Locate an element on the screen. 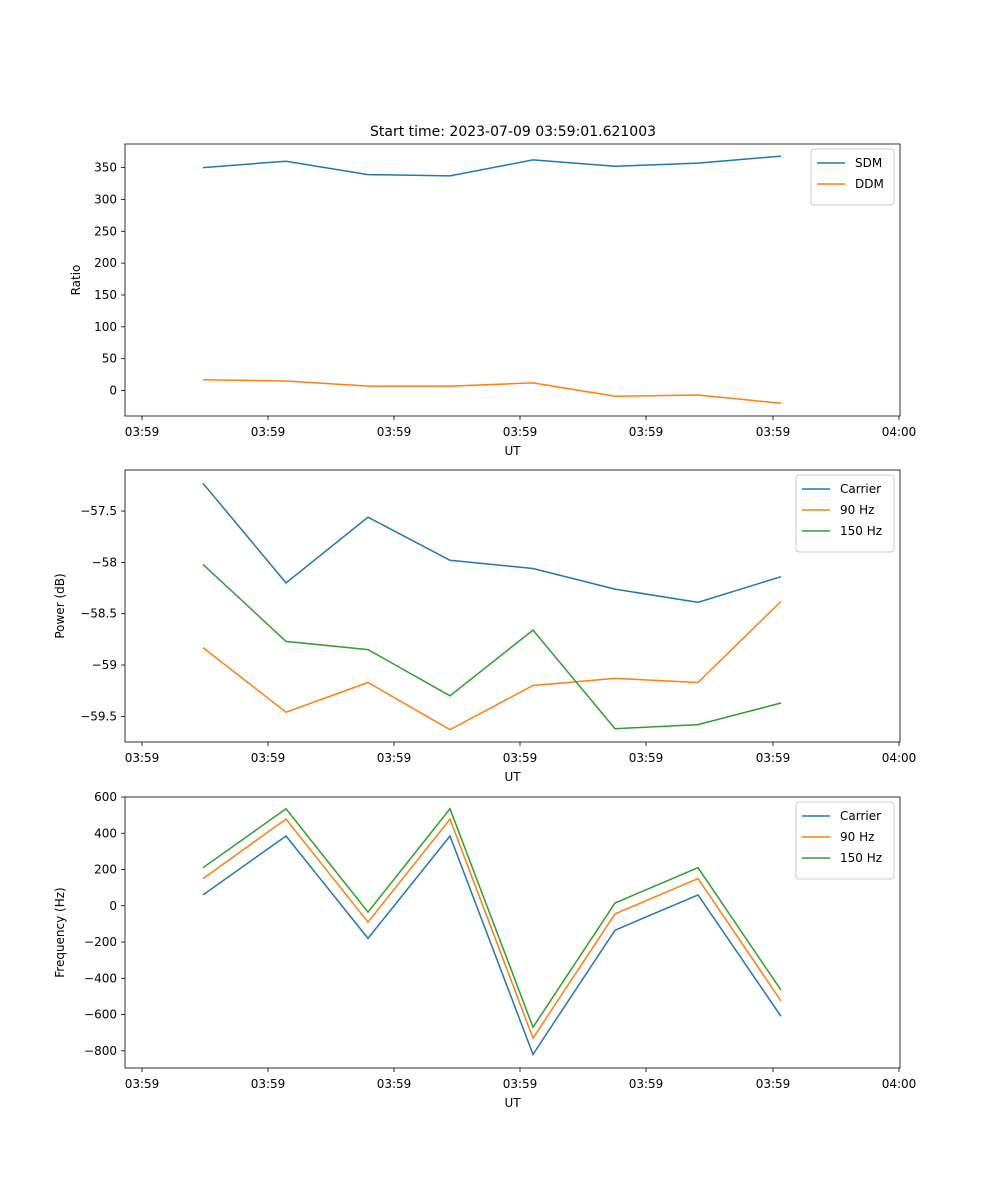 The image size is (1000, 1200). y-tick-label: 300 is located at coordinates (105, 199).